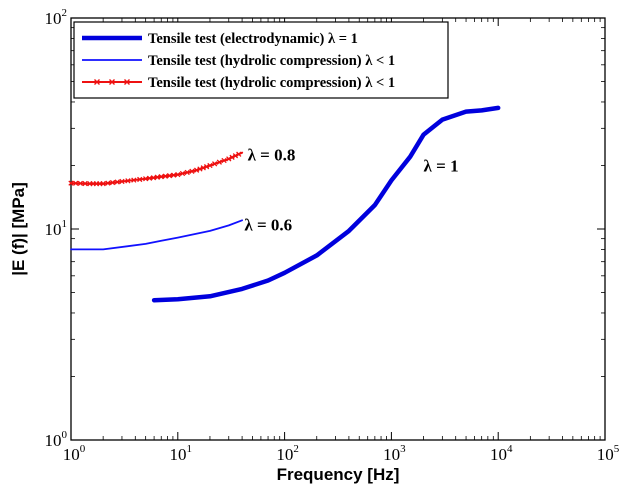 The image size is (622, 488). I want to click on y-tick-label: 10¹, so click(56, 228).